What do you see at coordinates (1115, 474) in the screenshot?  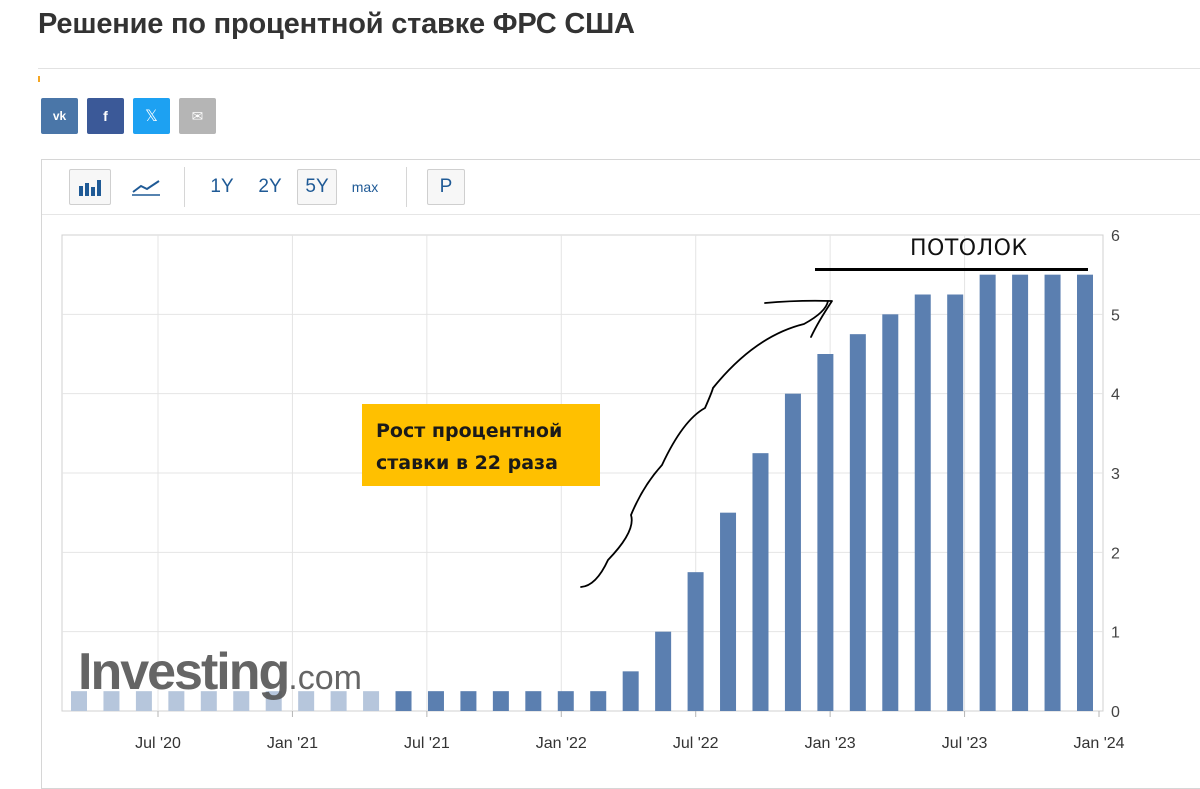 I see `y-tick-label: 3` at bounding box center [1115, 474].